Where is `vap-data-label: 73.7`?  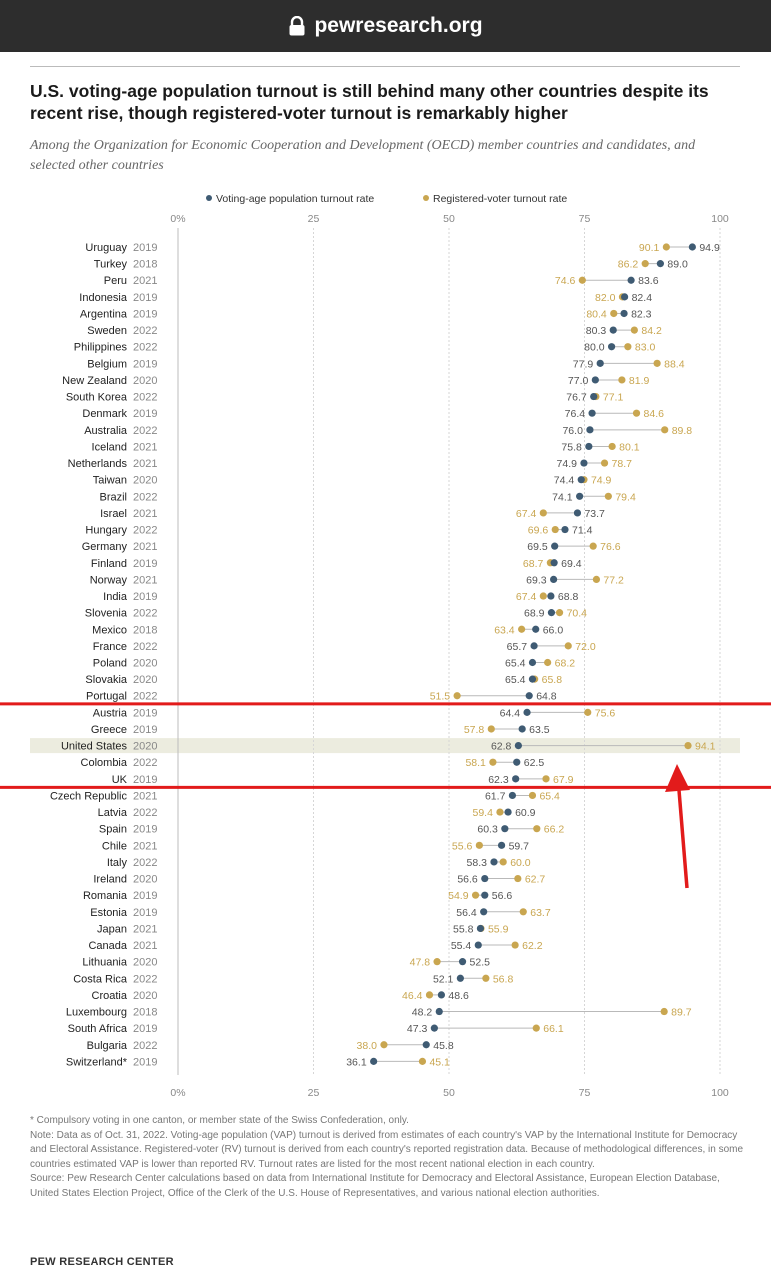 vap-data-label: 73.7 is located at coordinates (594, 514).